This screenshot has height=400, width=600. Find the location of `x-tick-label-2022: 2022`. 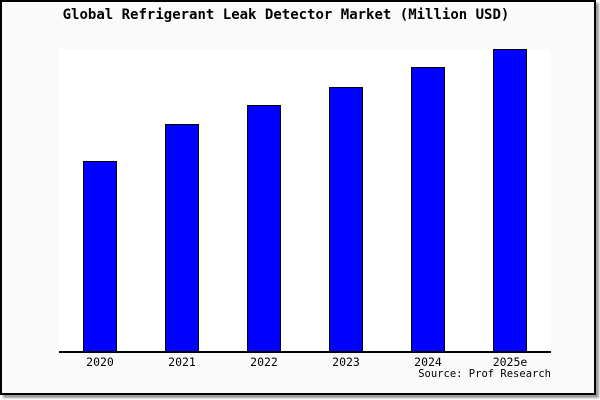

x-tick-label-2022: 2022 is located at coordinates (264, 362).